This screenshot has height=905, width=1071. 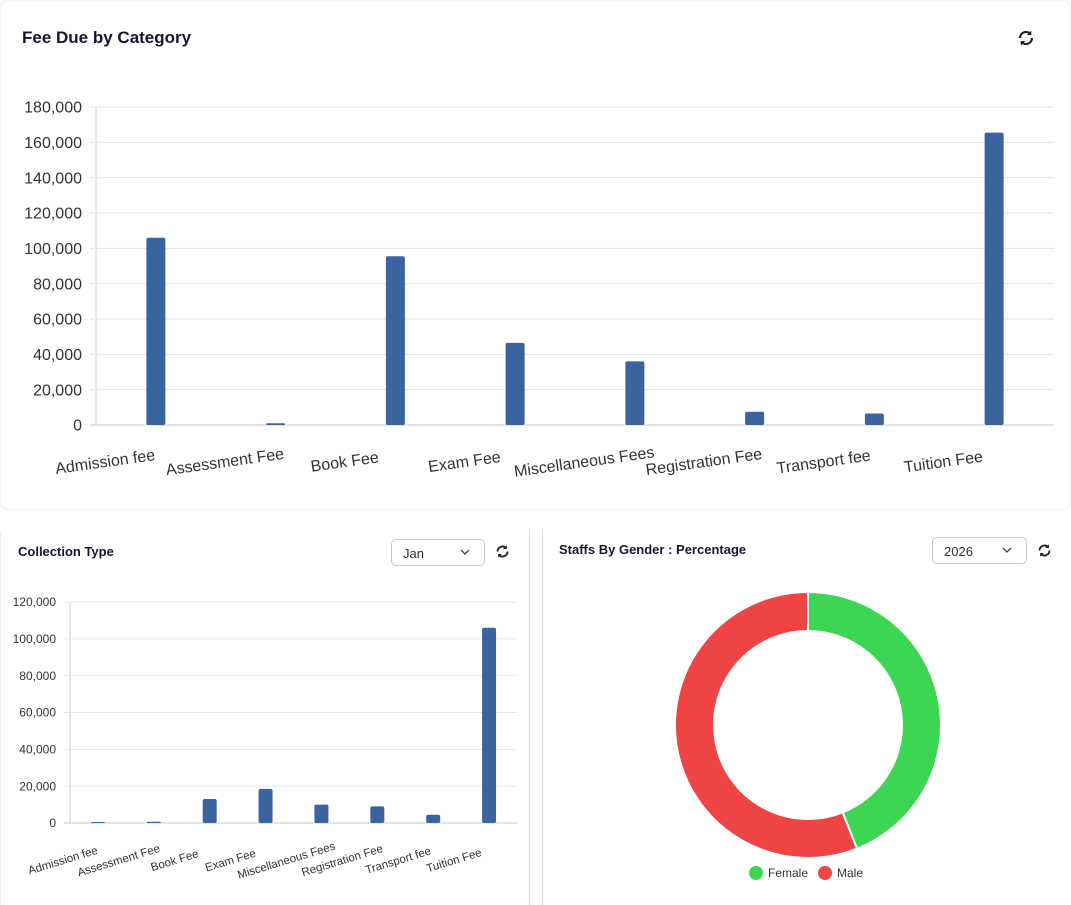 What do you see at coordinates (107, 37) in the screenshot?
I see `fee-due-title: Fee Due by Category` at bounding box center [107, 37].